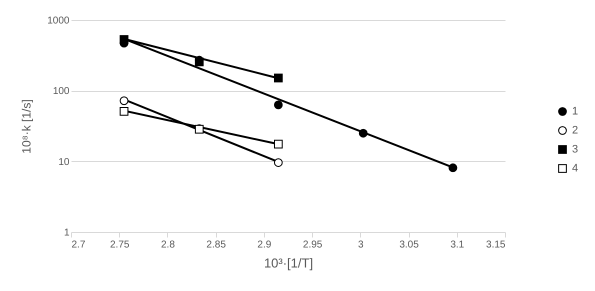 The height and width of the screenshot is (291, 595). Describe the element at coordinates (312, 245) in the screenshot. I see `x-tick-label: 2.95` at that location.